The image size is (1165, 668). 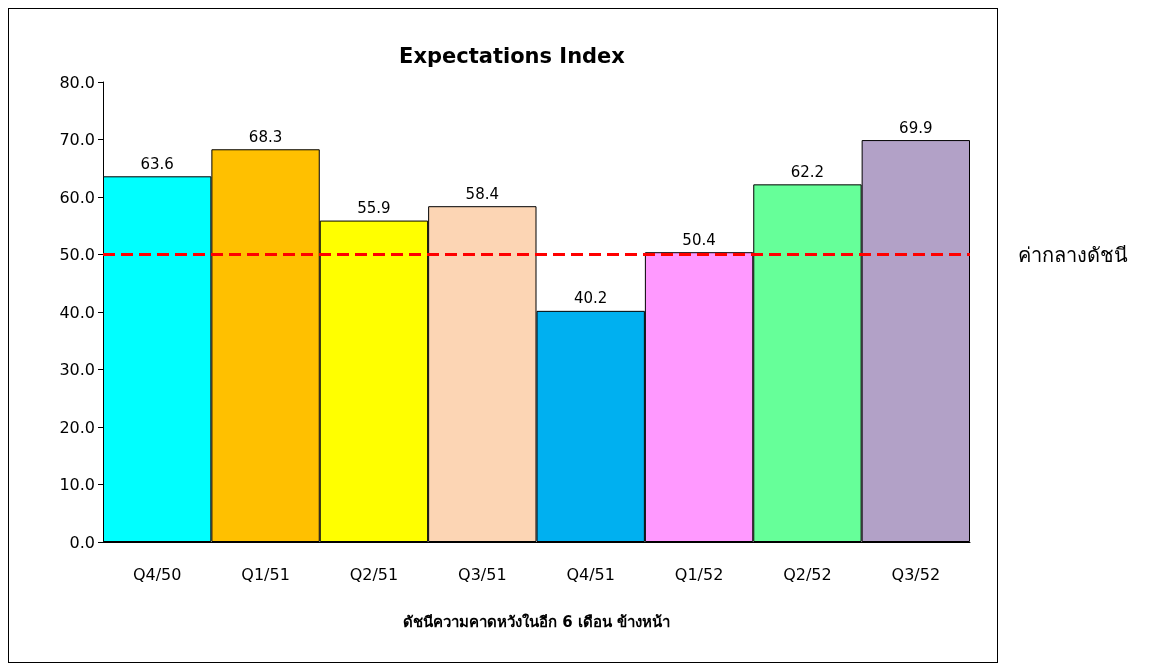 What do you see at coordinates (807, 574) in the screenshot?
I see `x-tick-label: Q2/52` at bounding box center [807, 574].